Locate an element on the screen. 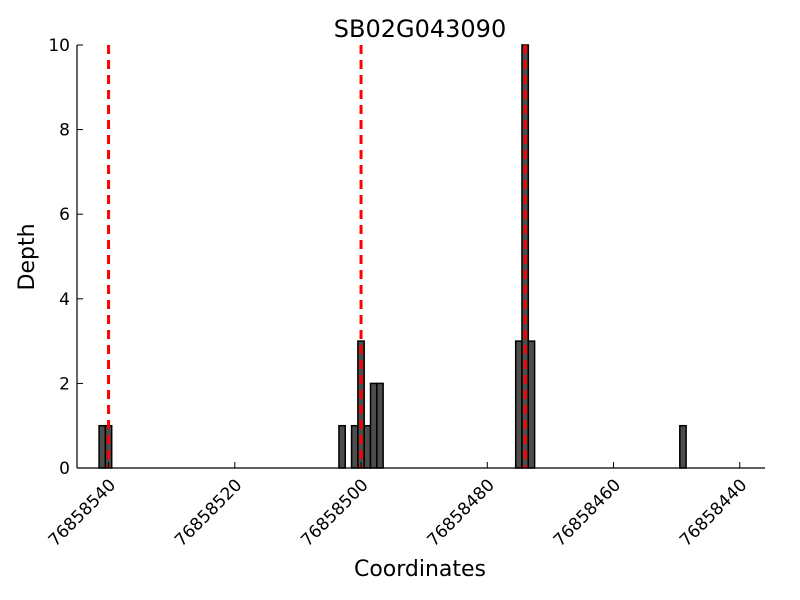 The width and height of the screenshot is (800, 600). chart-title: SB02G043090 is located at coordinates (420, 29).